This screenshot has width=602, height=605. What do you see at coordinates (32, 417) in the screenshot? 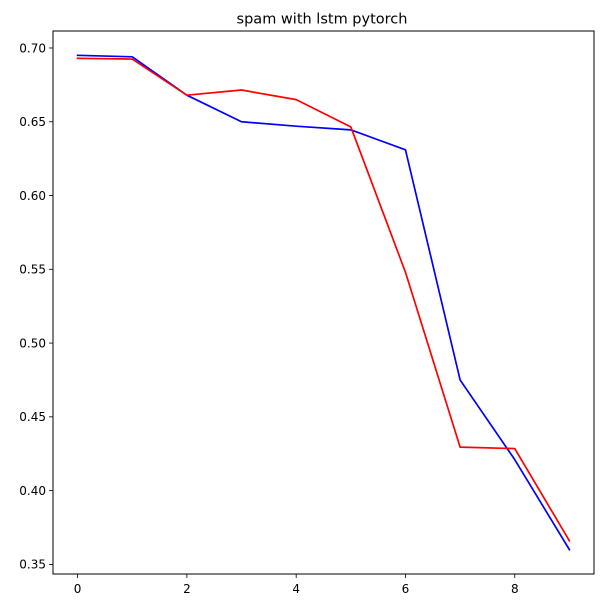
I see `y-tick-label: 0.45` at bounding box center [32, 417].